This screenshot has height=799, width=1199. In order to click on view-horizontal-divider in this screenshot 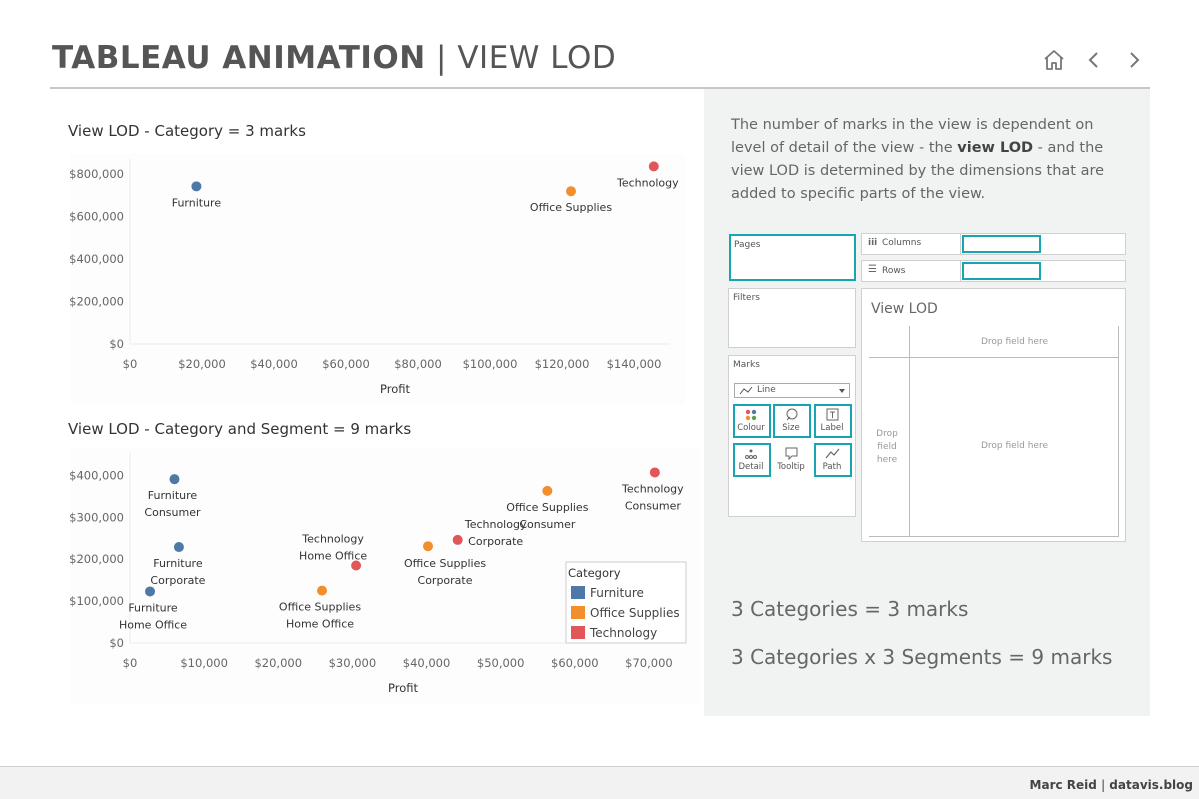, I will do `click(994, 357)`.